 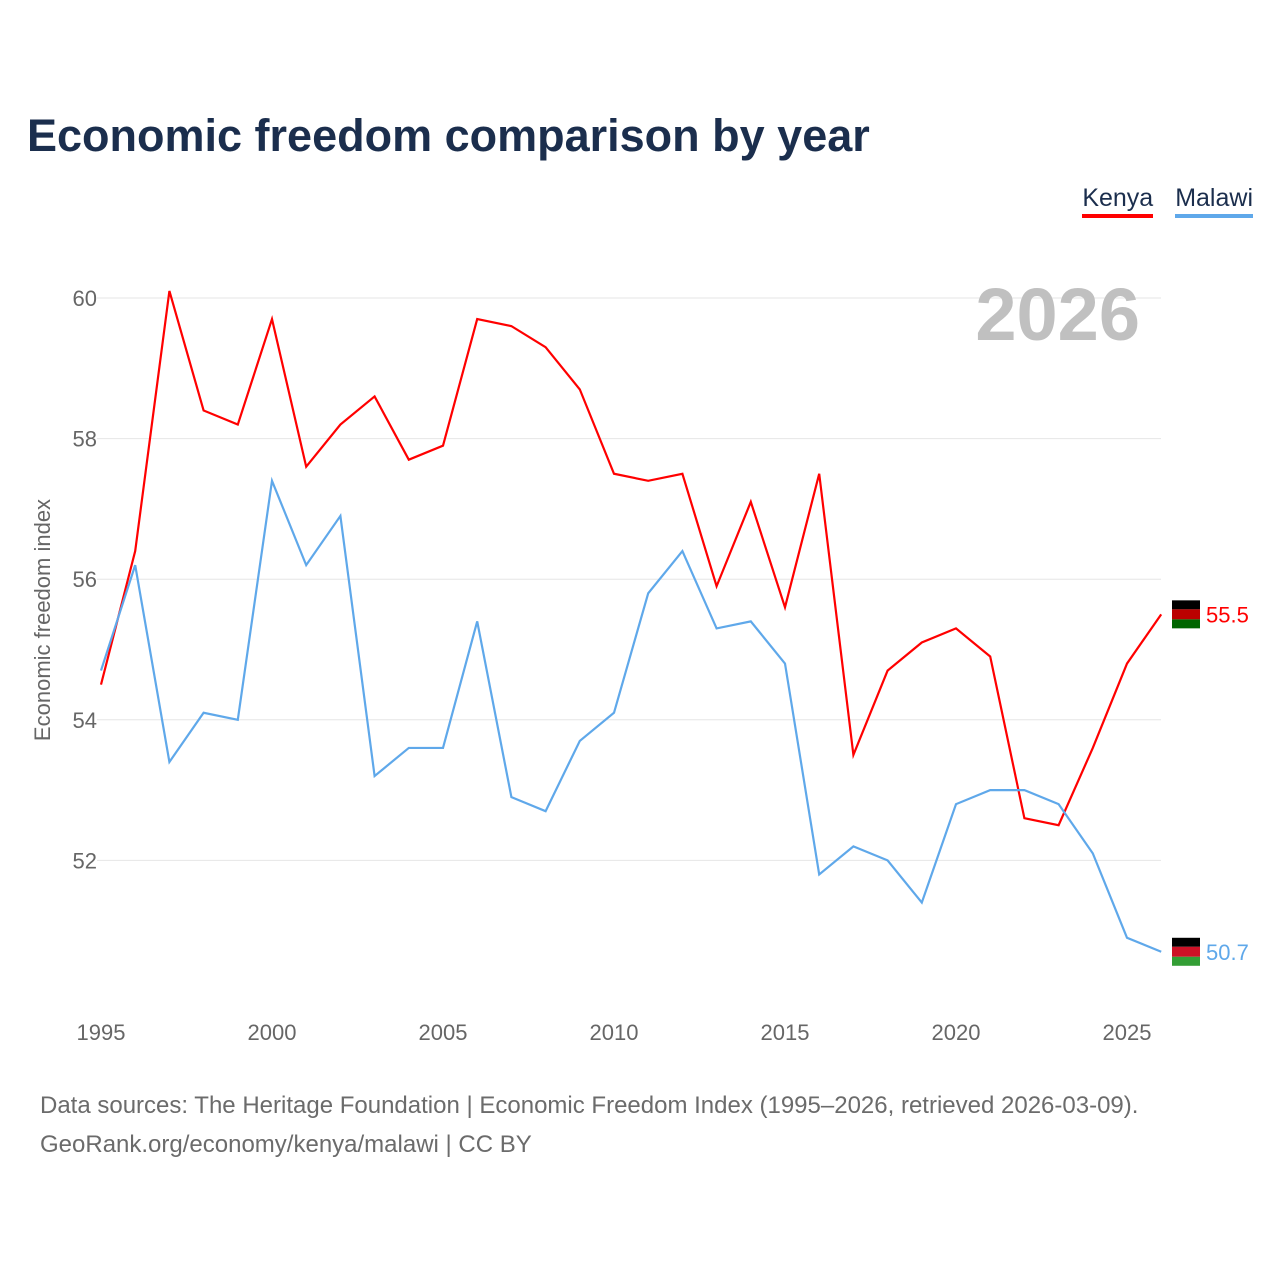 I want to click on legend-kenya: Kenya, so click(x=1118, y=201).